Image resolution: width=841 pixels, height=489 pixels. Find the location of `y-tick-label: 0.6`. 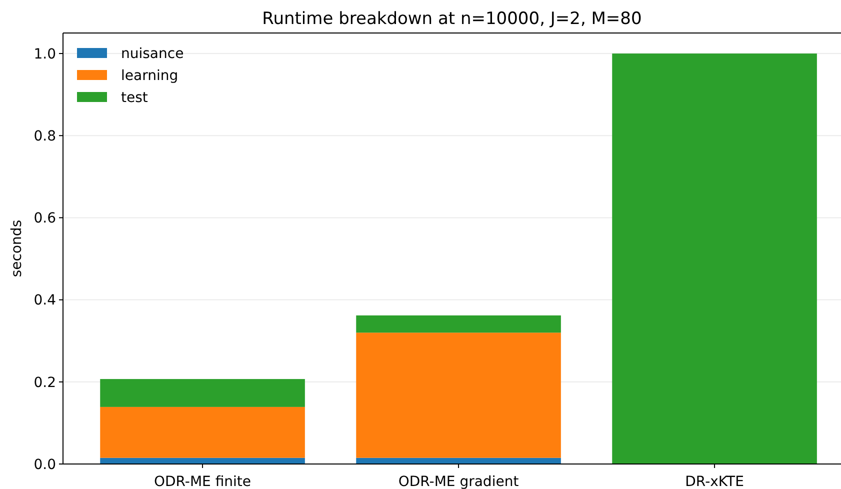

y-tick-label: 0.6 is located at coordinates (45, 218).